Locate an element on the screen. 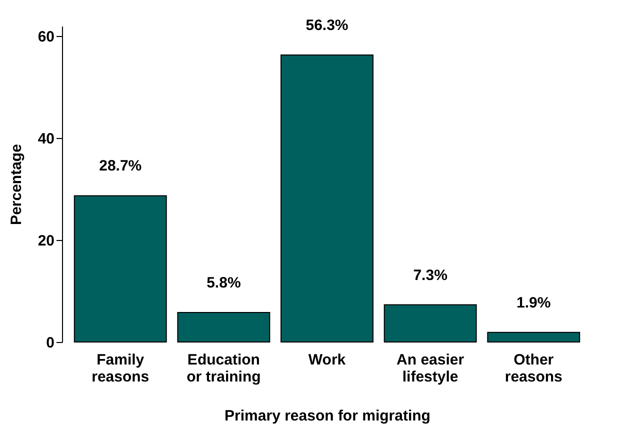  x-tick-label: Family reasons is located at coordinates (121, 369).